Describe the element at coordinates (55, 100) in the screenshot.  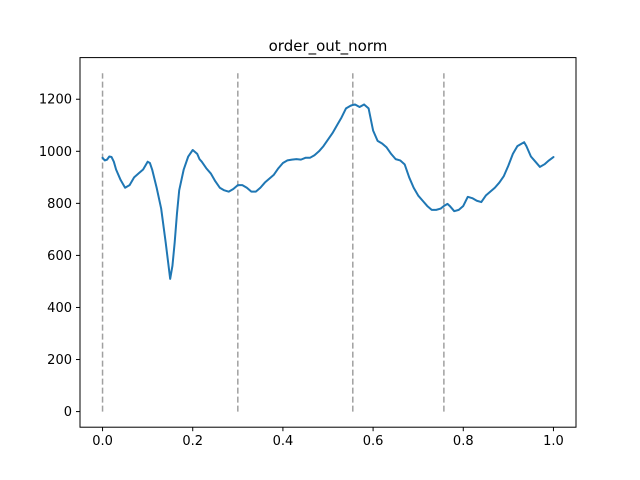
I see `y-tick-label: 1200` at that location.